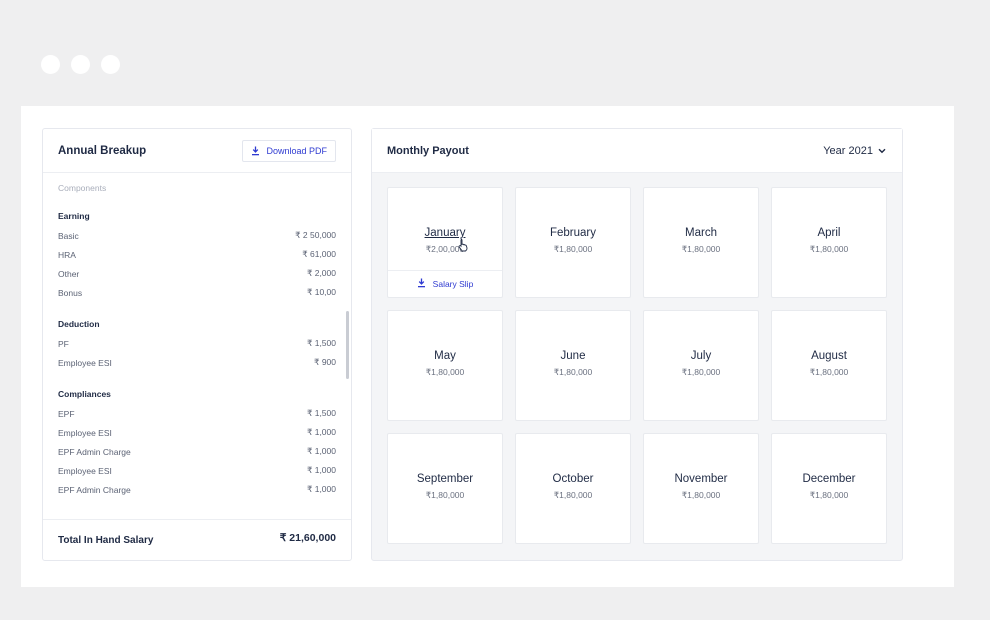  I want to click on month-card-april: April ₹1,80,000, so click(829, 242).